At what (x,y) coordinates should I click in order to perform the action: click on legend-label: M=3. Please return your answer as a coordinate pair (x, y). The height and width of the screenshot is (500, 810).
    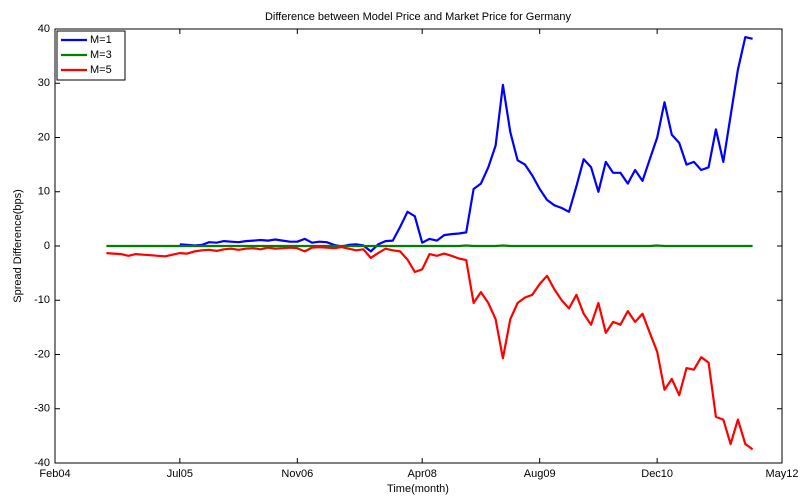
    Looking at the image, I should click on (101, 55).